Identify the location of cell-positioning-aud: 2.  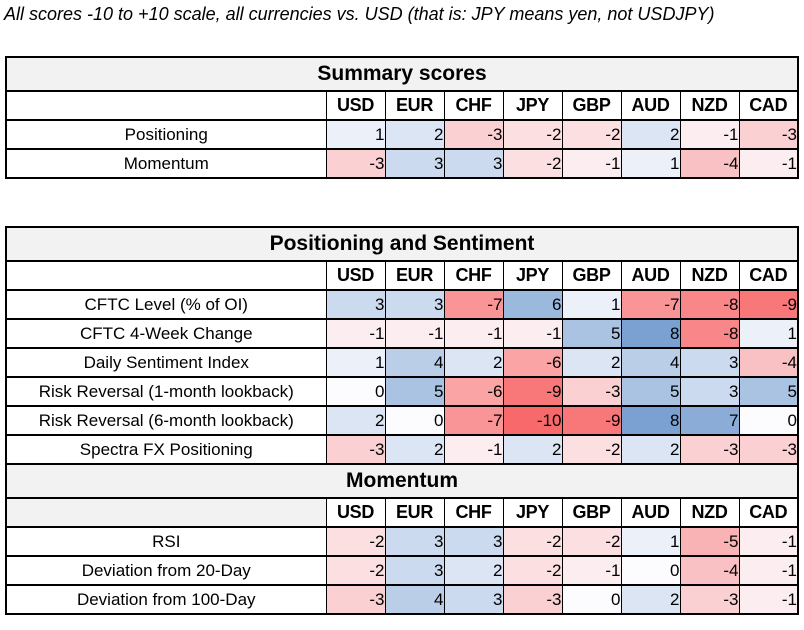
(650, 134).